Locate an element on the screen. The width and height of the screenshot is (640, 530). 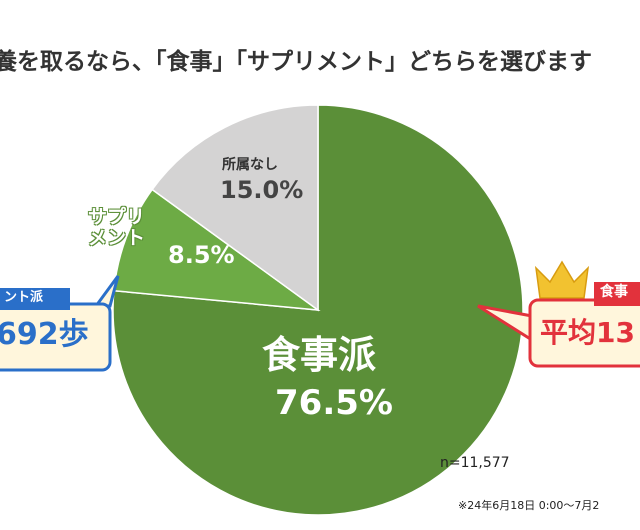
callout-badge: ント派 is located at coordinates (24, 297).